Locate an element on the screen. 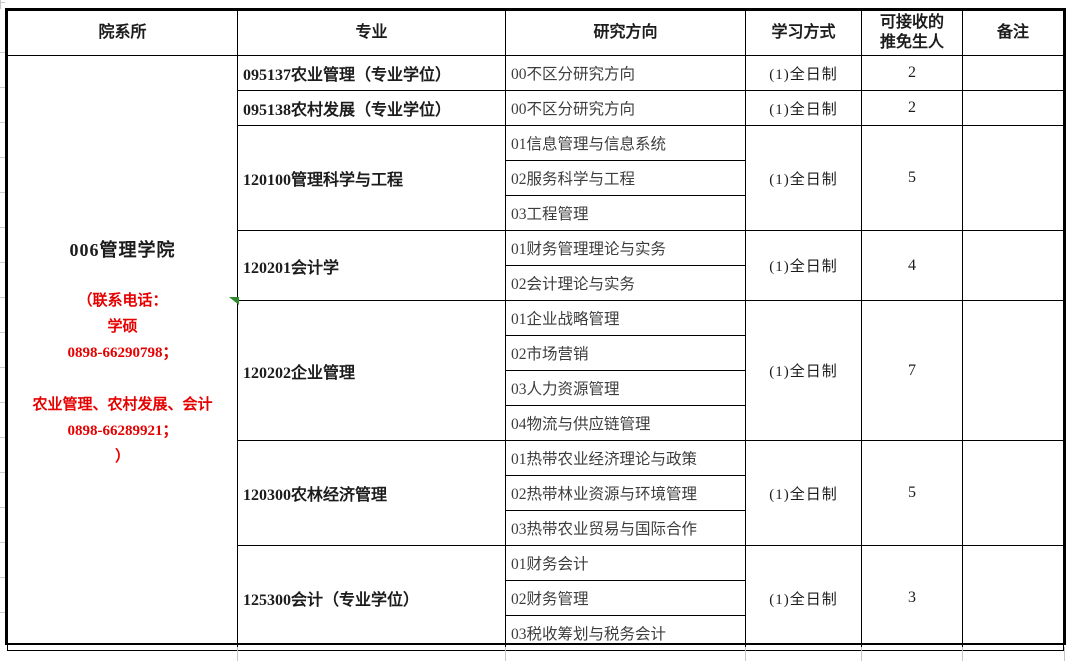 The image size is (1071, 661). major-cell: 120202企业管理 is located at coordinates (371, 370).